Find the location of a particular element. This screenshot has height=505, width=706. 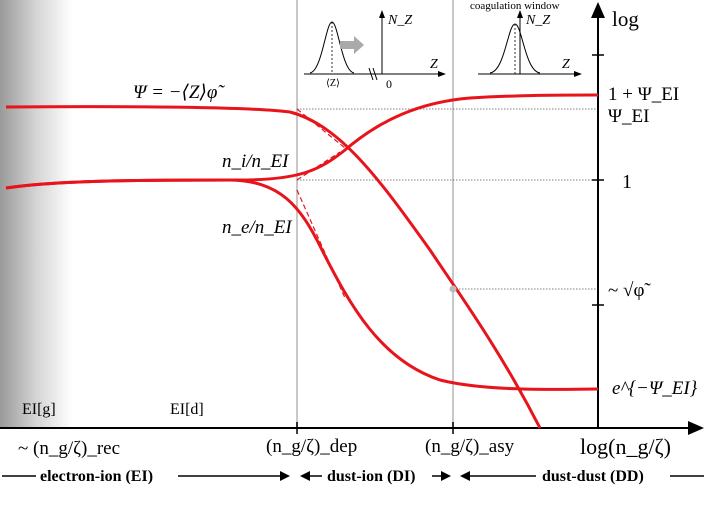

x-axis-label: log(n_g/ζ) is located at coordinates (625, 446).